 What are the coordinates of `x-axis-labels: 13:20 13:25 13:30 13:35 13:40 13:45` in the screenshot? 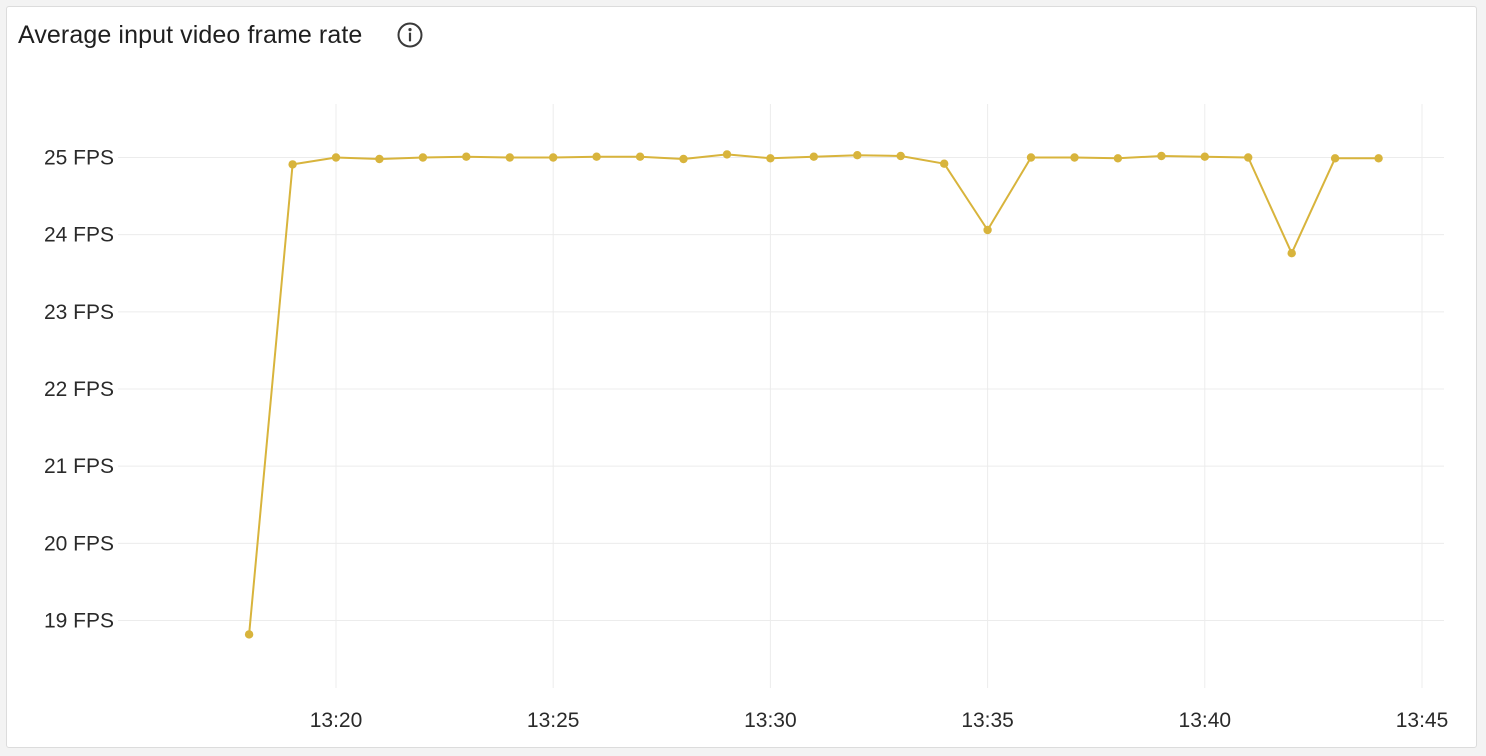 It's located at (879, 720).